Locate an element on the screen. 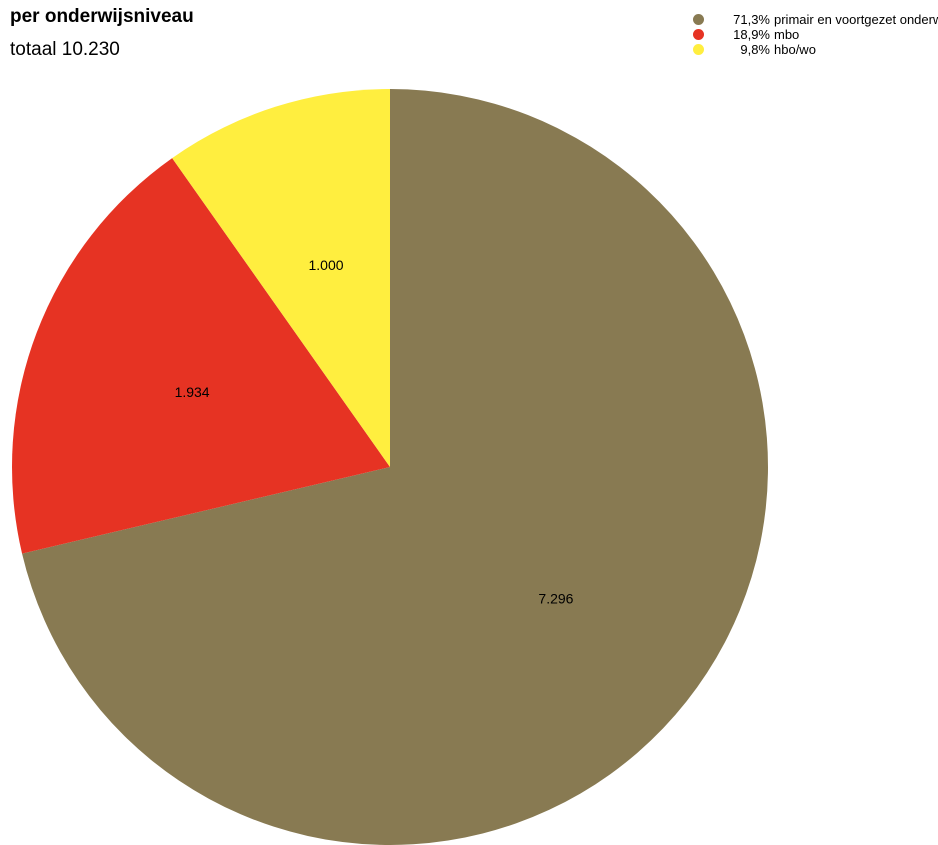  pie-slice is located at coordinates (281, 277).